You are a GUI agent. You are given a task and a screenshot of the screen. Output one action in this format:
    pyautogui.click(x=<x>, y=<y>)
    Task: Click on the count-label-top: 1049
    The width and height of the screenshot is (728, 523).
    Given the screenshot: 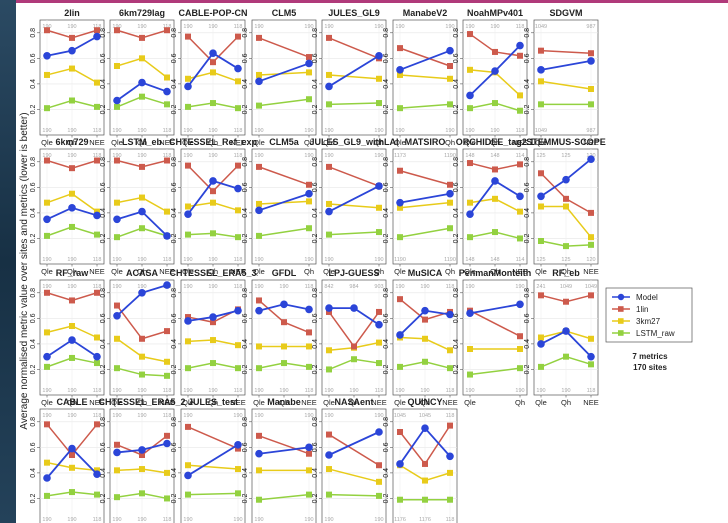 What is the action you would take?
    pyautogui.click(x=591, y=287)
    